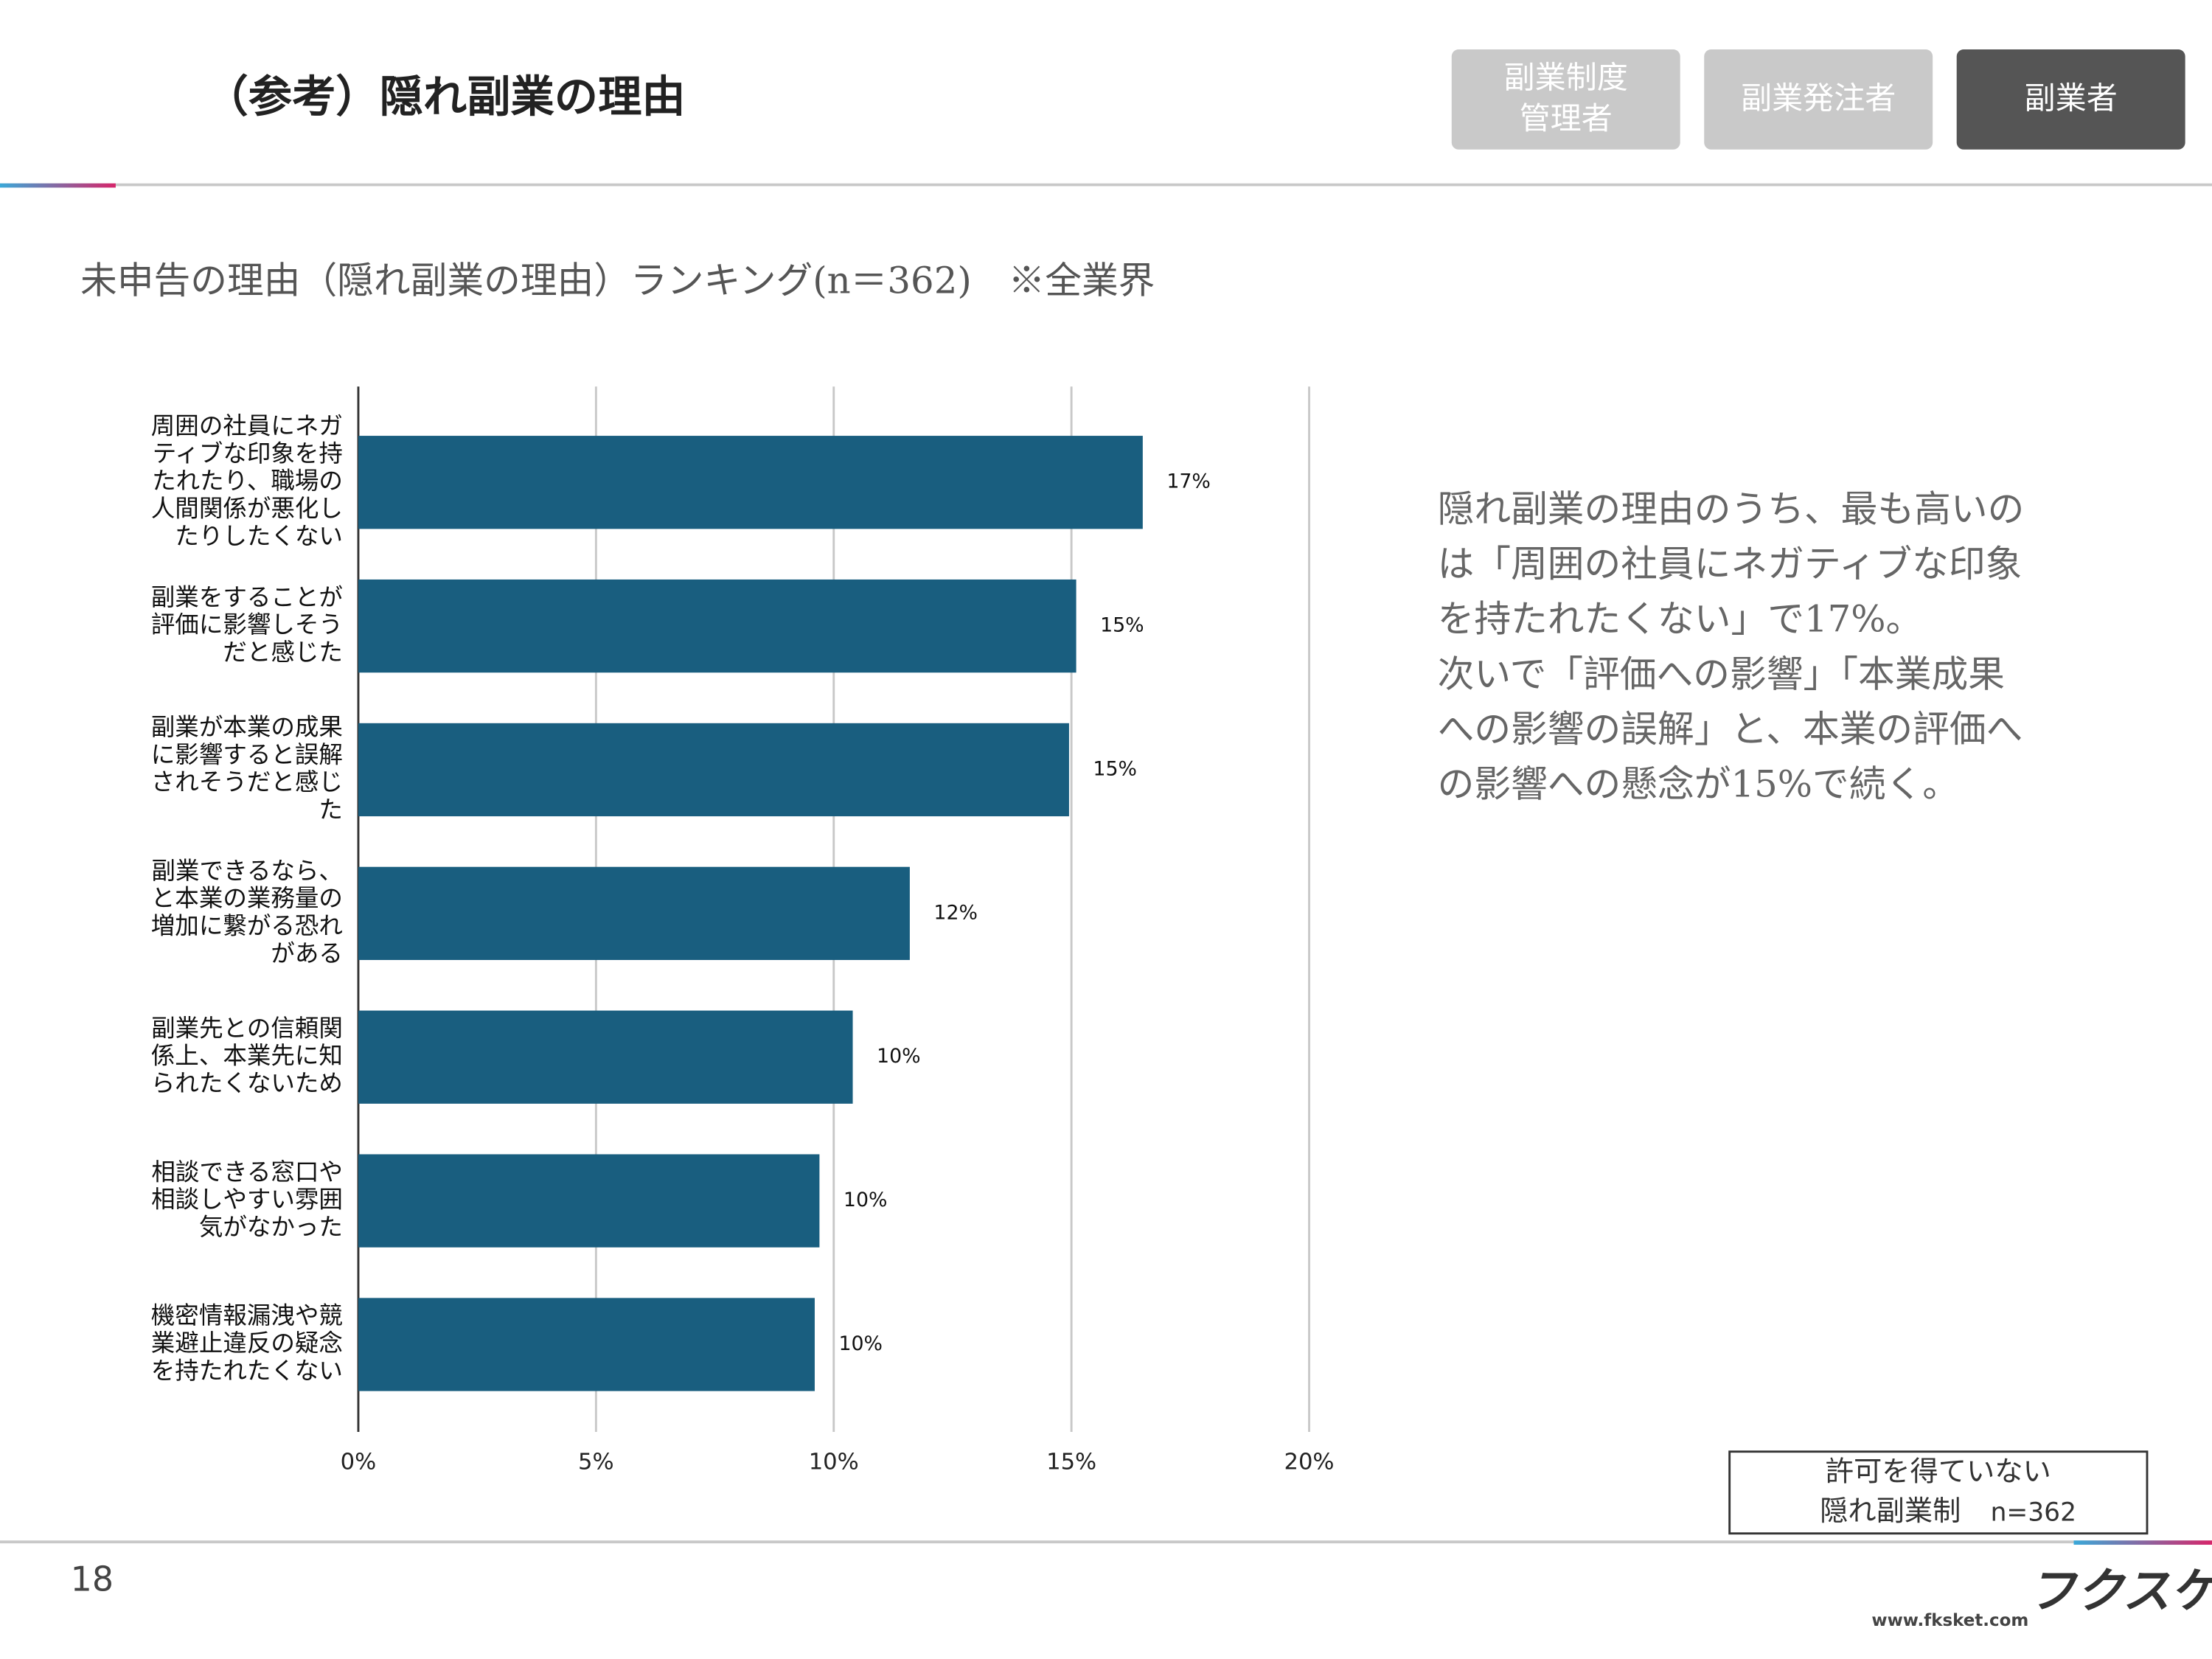 This screenshot has width=2212, height=1659. I want to click on y-tick-label: 機密情報漏洩や競業避止違反の疑念を持たれたくない, so click(247, 1343).